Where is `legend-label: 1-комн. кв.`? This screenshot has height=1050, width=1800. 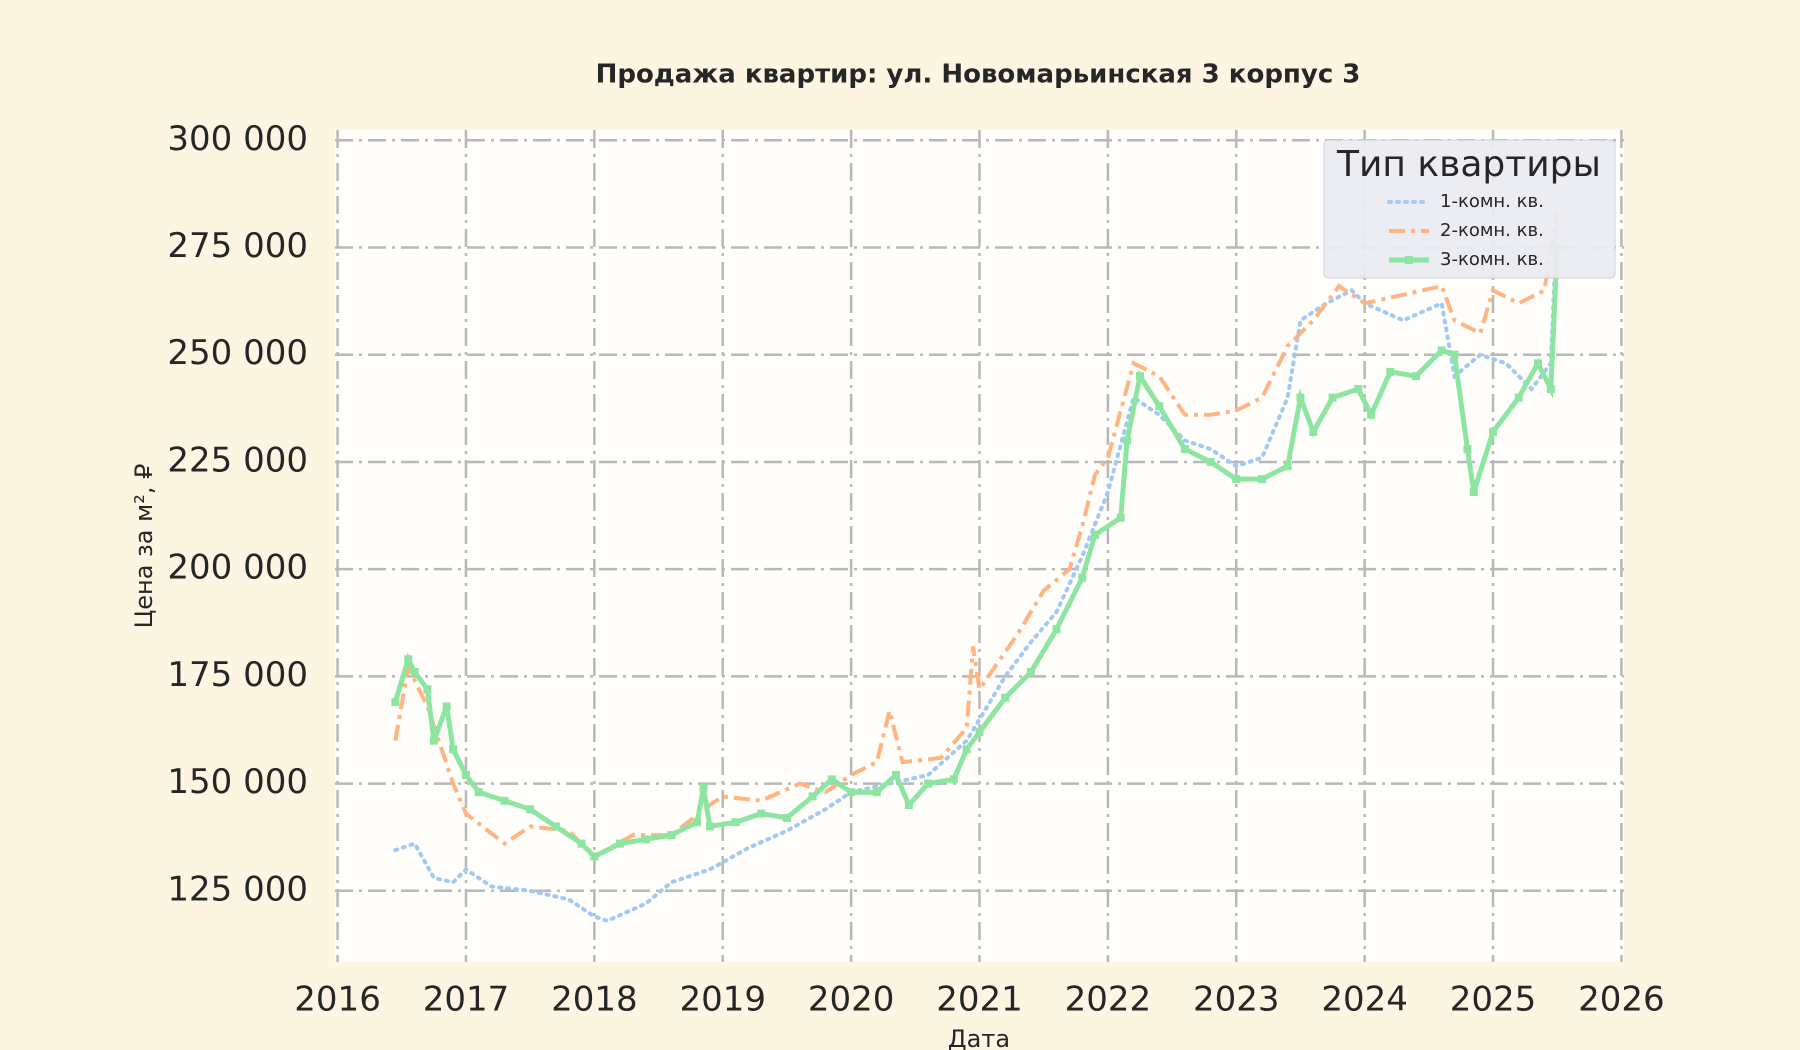
legend-label: 1-комн. кв. is located at coordinates (1492, 201).